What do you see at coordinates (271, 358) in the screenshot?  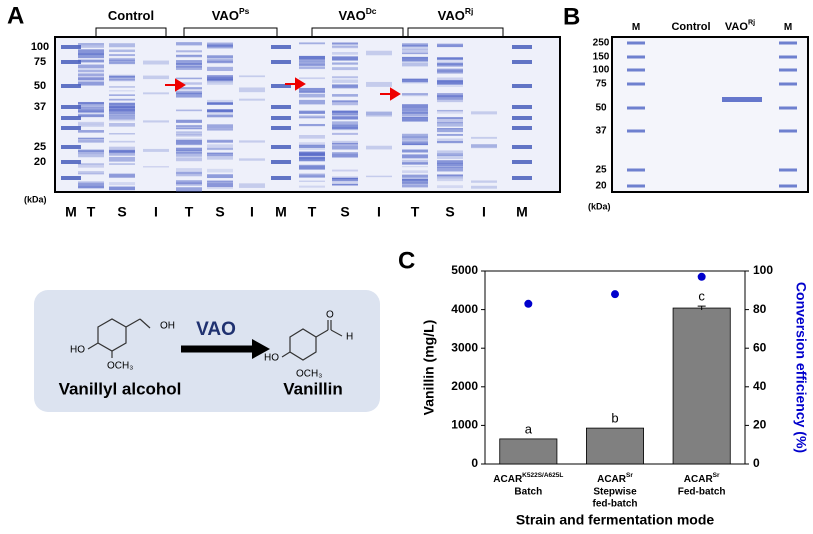 I see `atom: HO` at bounding box center [271, 358].